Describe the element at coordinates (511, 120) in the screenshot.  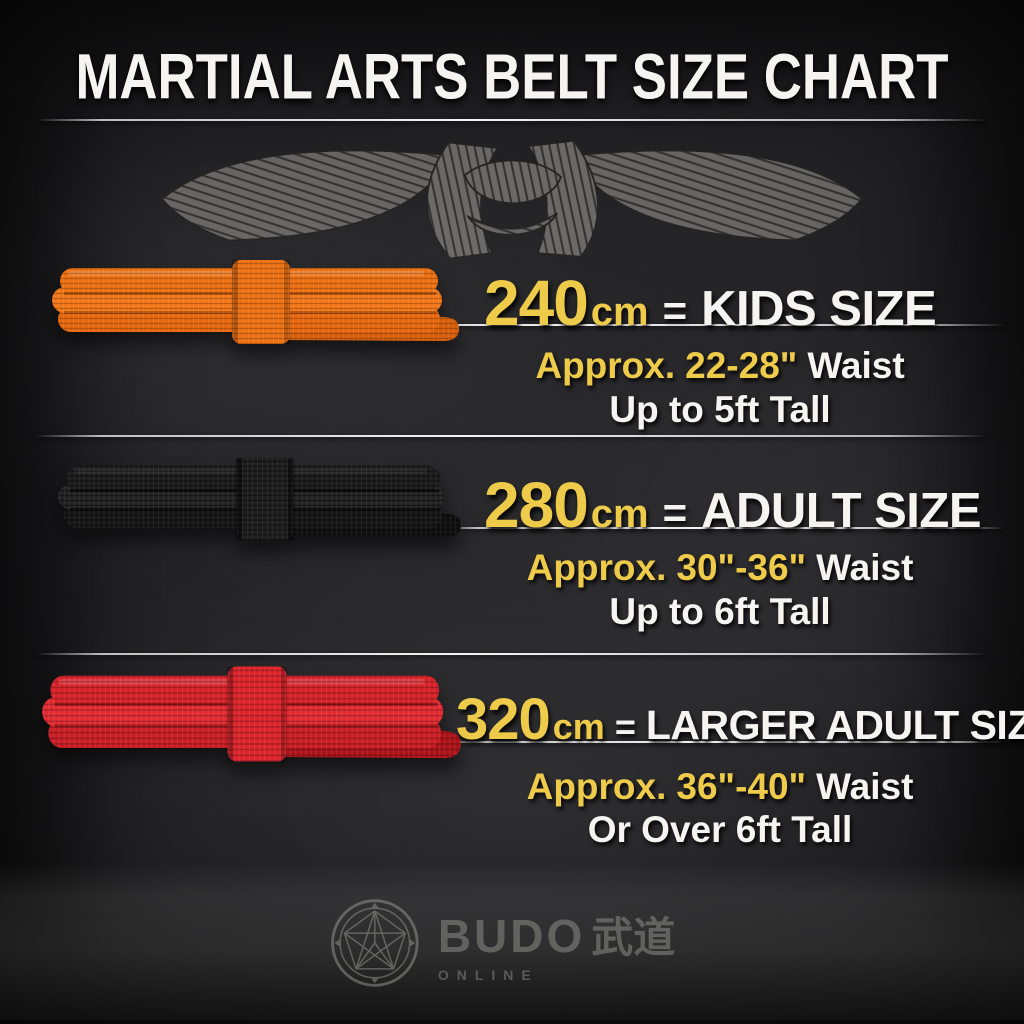
I see `title-divider` at that location.